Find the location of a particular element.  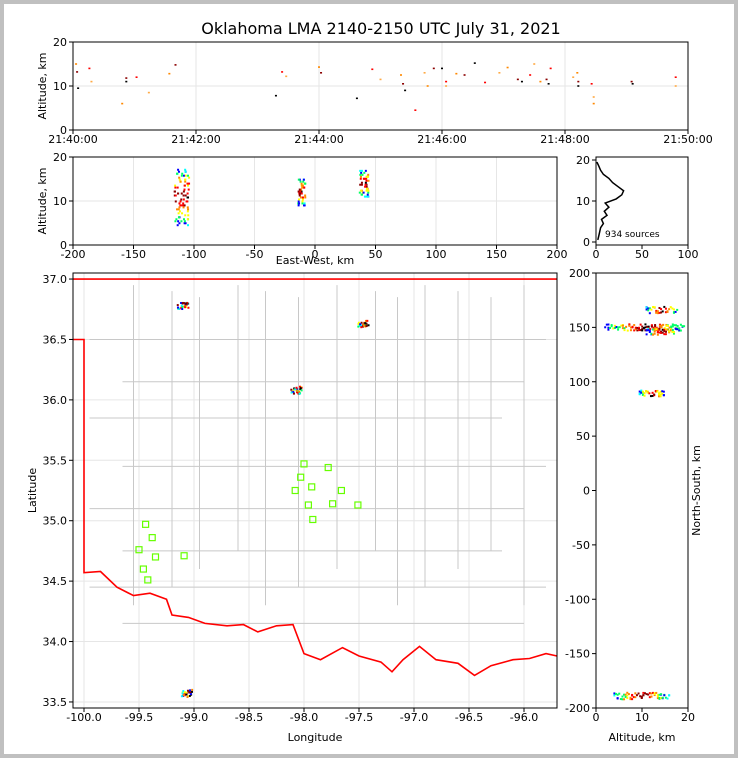

plan-view-xtick-label: -99.0 is located at coordinates (194, 717).